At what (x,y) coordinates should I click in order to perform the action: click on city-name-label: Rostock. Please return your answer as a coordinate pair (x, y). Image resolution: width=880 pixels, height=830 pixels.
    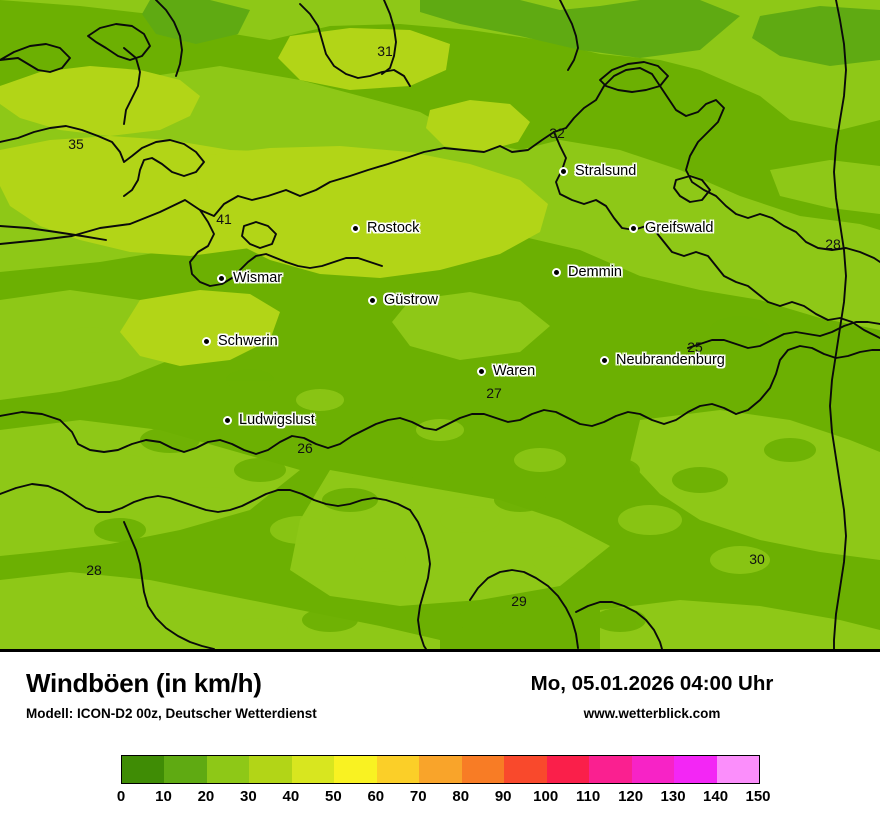
    Looking at the image, I should click on (393, 228).